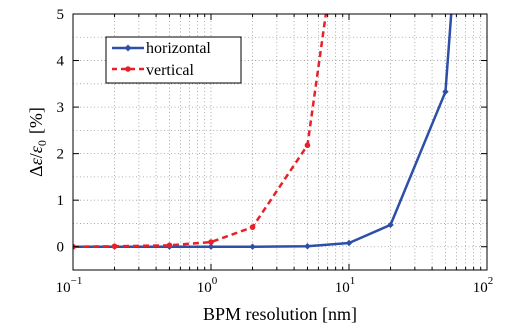 Image resolution: width=505 pixels, height=332 pixels. I want to click on y-tick-label: 0, so click(61, 248).